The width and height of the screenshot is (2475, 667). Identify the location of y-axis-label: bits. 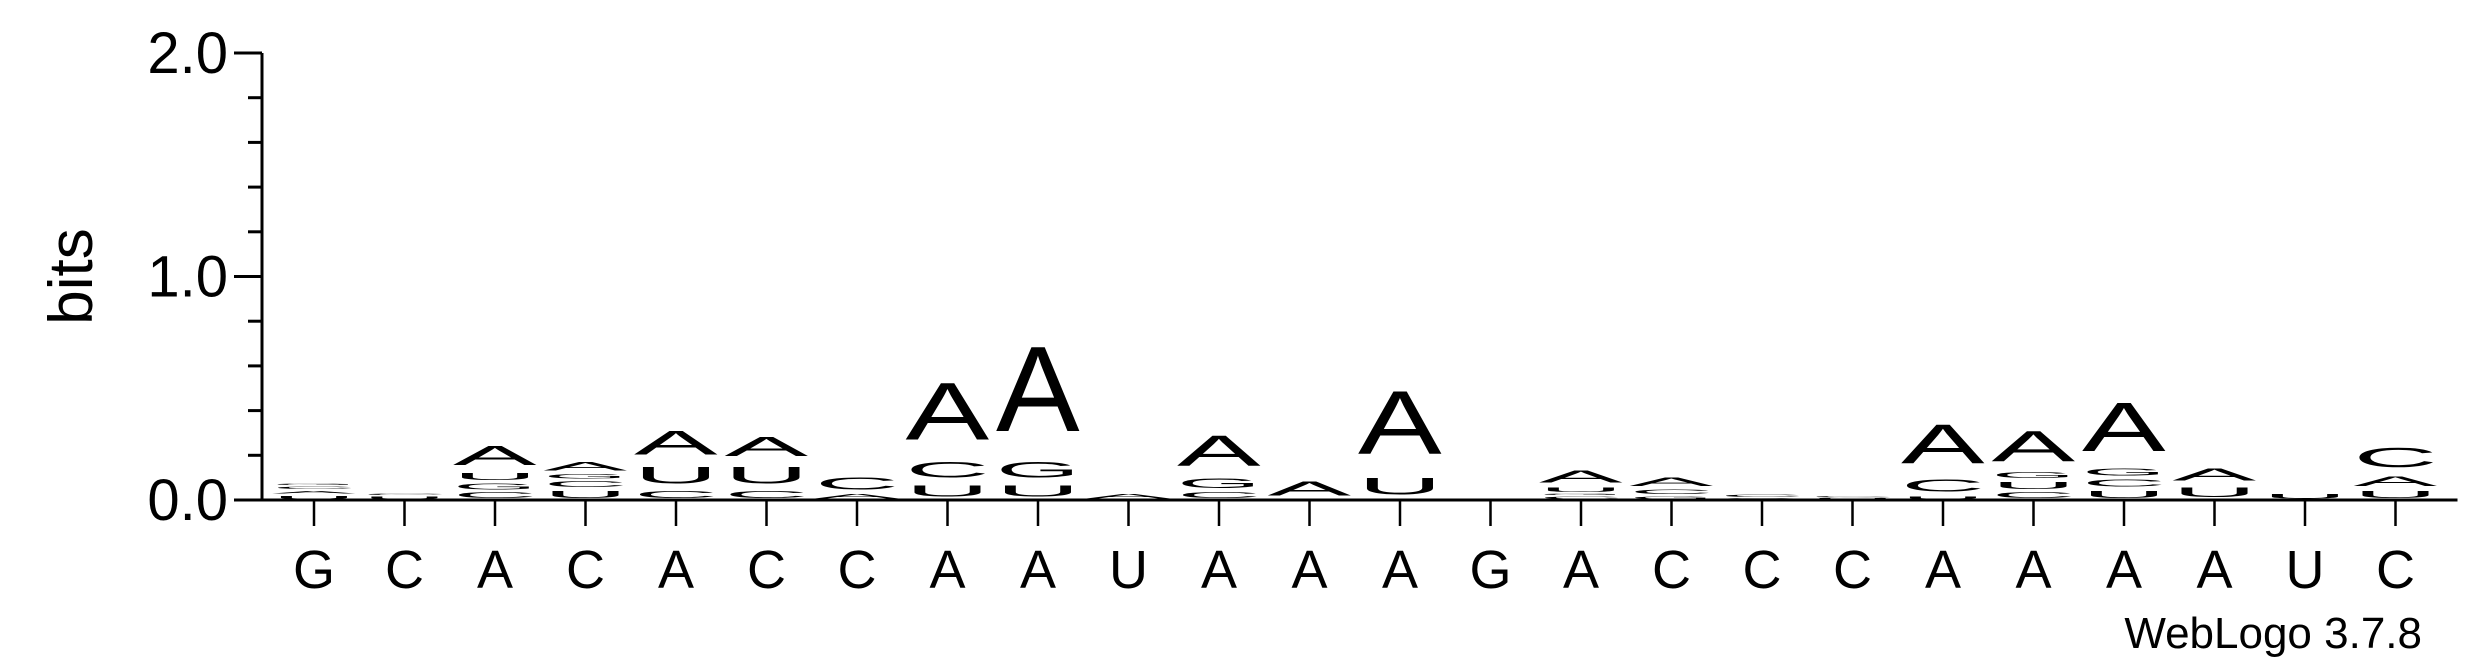
(71, 276).